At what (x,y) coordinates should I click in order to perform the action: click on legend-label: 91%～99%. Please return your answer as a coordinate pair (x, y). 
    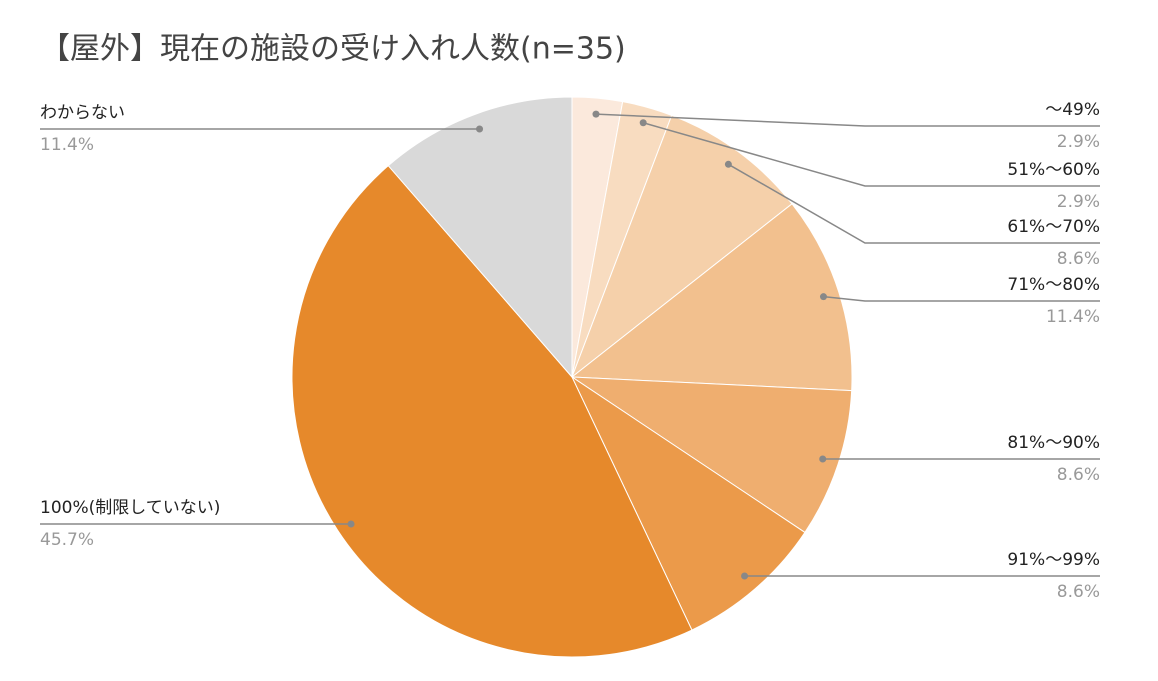
    Looking at the image, I should click on (1053, 560).